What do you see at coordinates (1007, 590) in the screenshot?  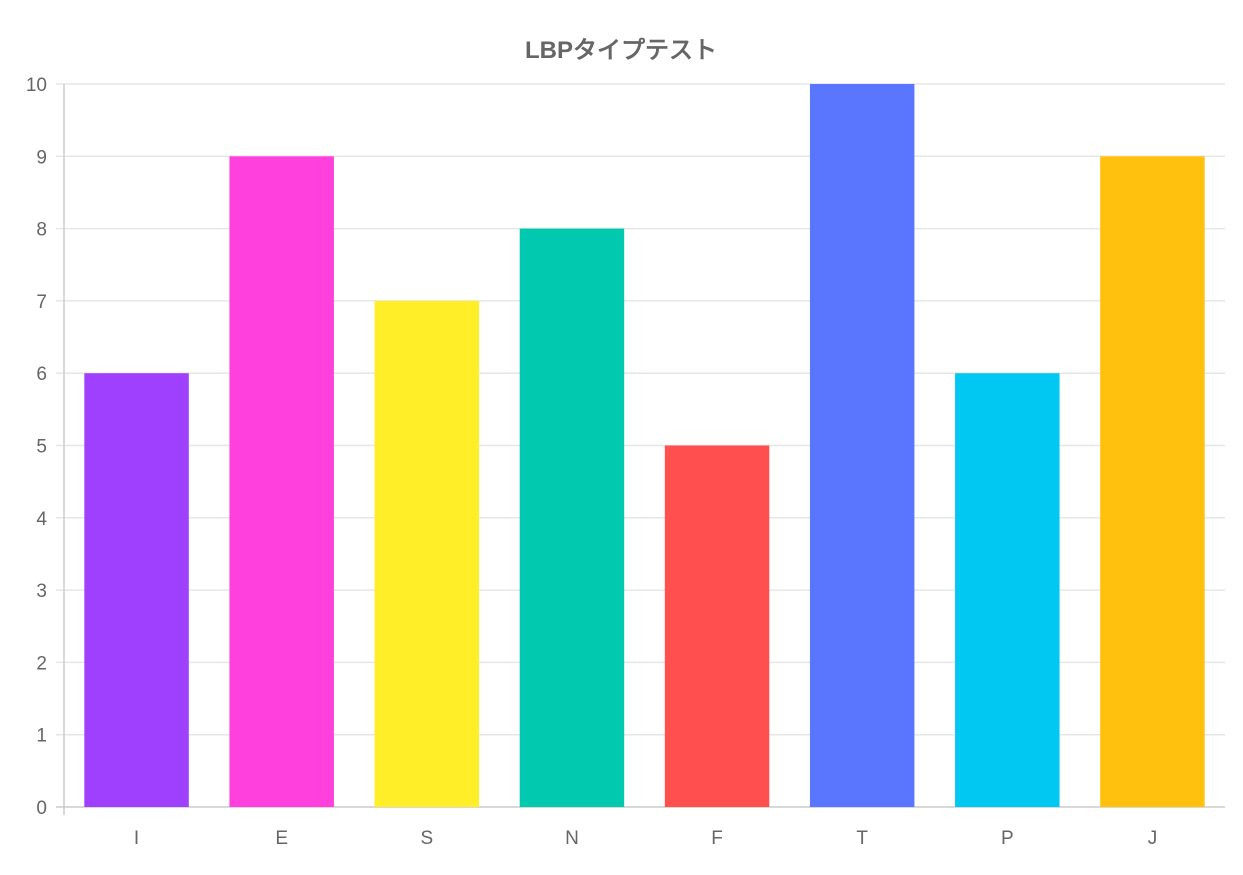 I see `bar-P` at bounding box center [1007, 590].